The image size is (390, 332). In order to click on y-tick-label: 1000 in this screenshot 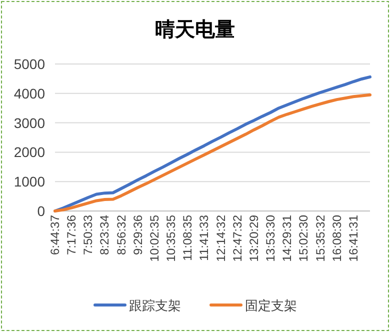, I will do `click(30, 182)`.